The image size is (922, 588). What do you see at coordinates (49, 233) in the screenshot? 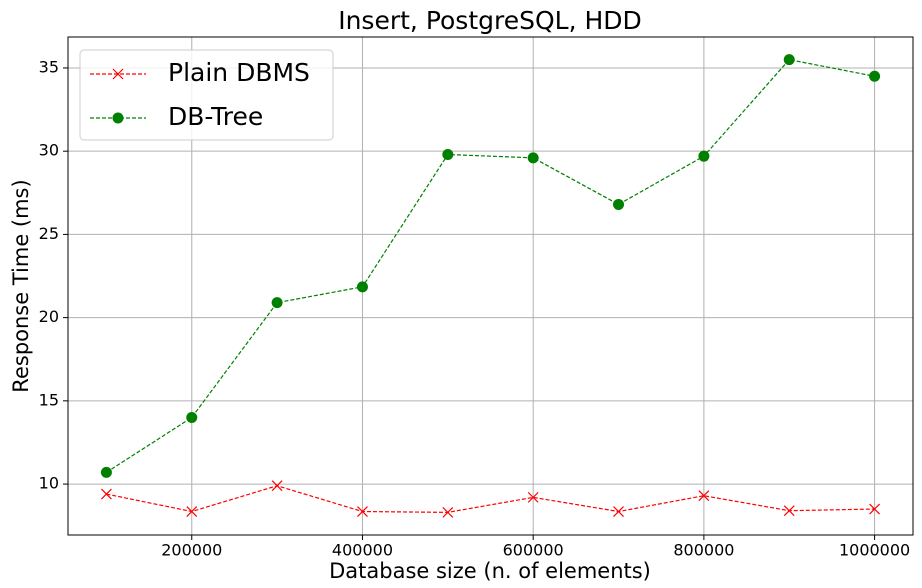
I see `y-tick-label: 25` at bounding box center [49, 233].